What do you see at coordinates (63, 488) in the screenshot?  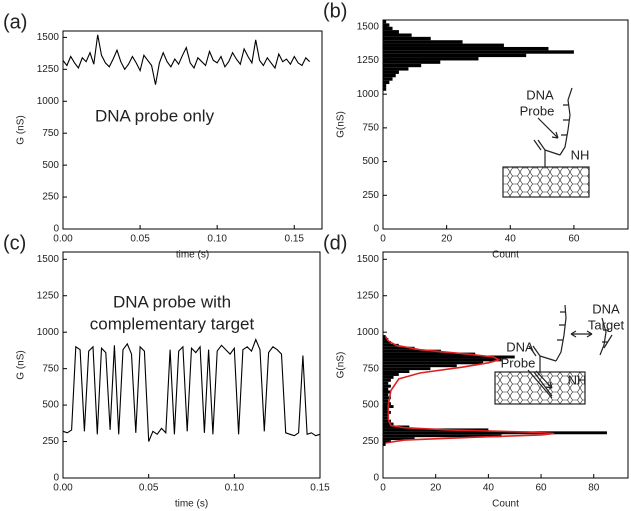 I see `x-tick-label: 0.00` at bounding box center [63, 488].